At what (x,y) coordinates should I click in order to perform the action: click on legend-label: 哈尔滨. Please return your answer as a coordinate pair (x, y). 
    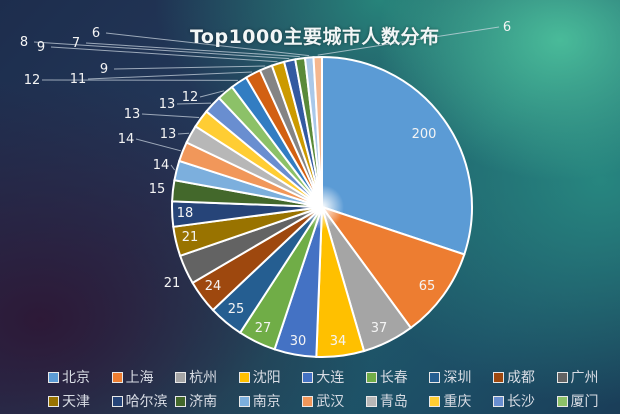
    Looking at the image, I should click on (146, 402).